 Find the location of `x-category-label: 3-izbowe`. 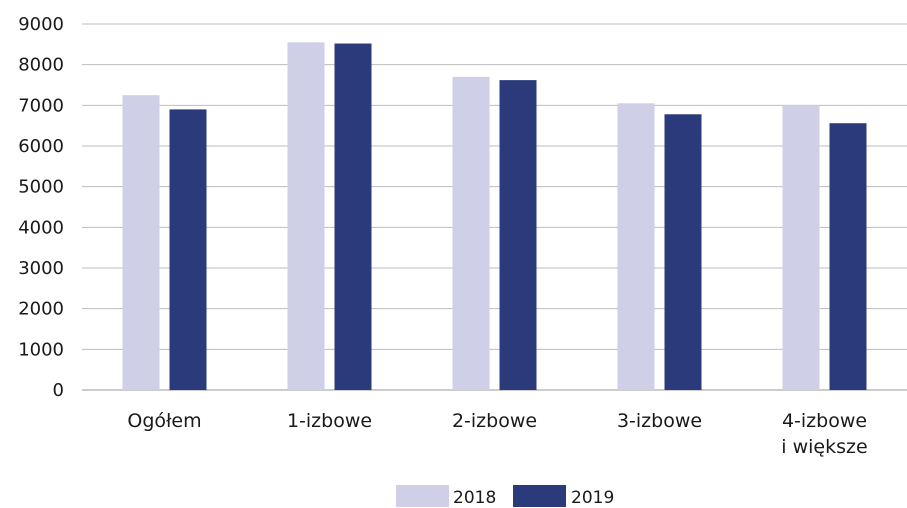

x-category-label: 3-izbowe is located at coordinates (659, 421).